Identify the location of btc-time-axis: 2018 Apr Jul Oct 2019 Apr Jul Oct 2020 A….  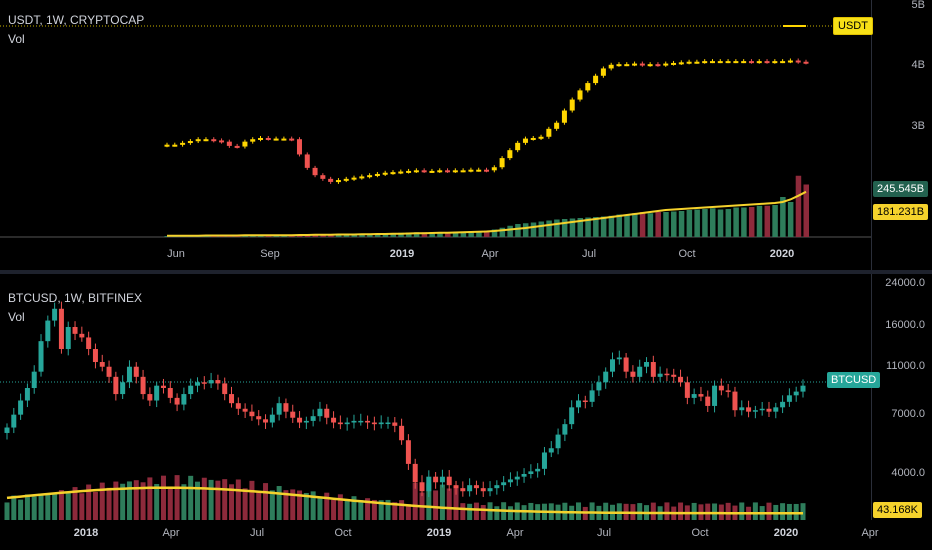
(466, 535).